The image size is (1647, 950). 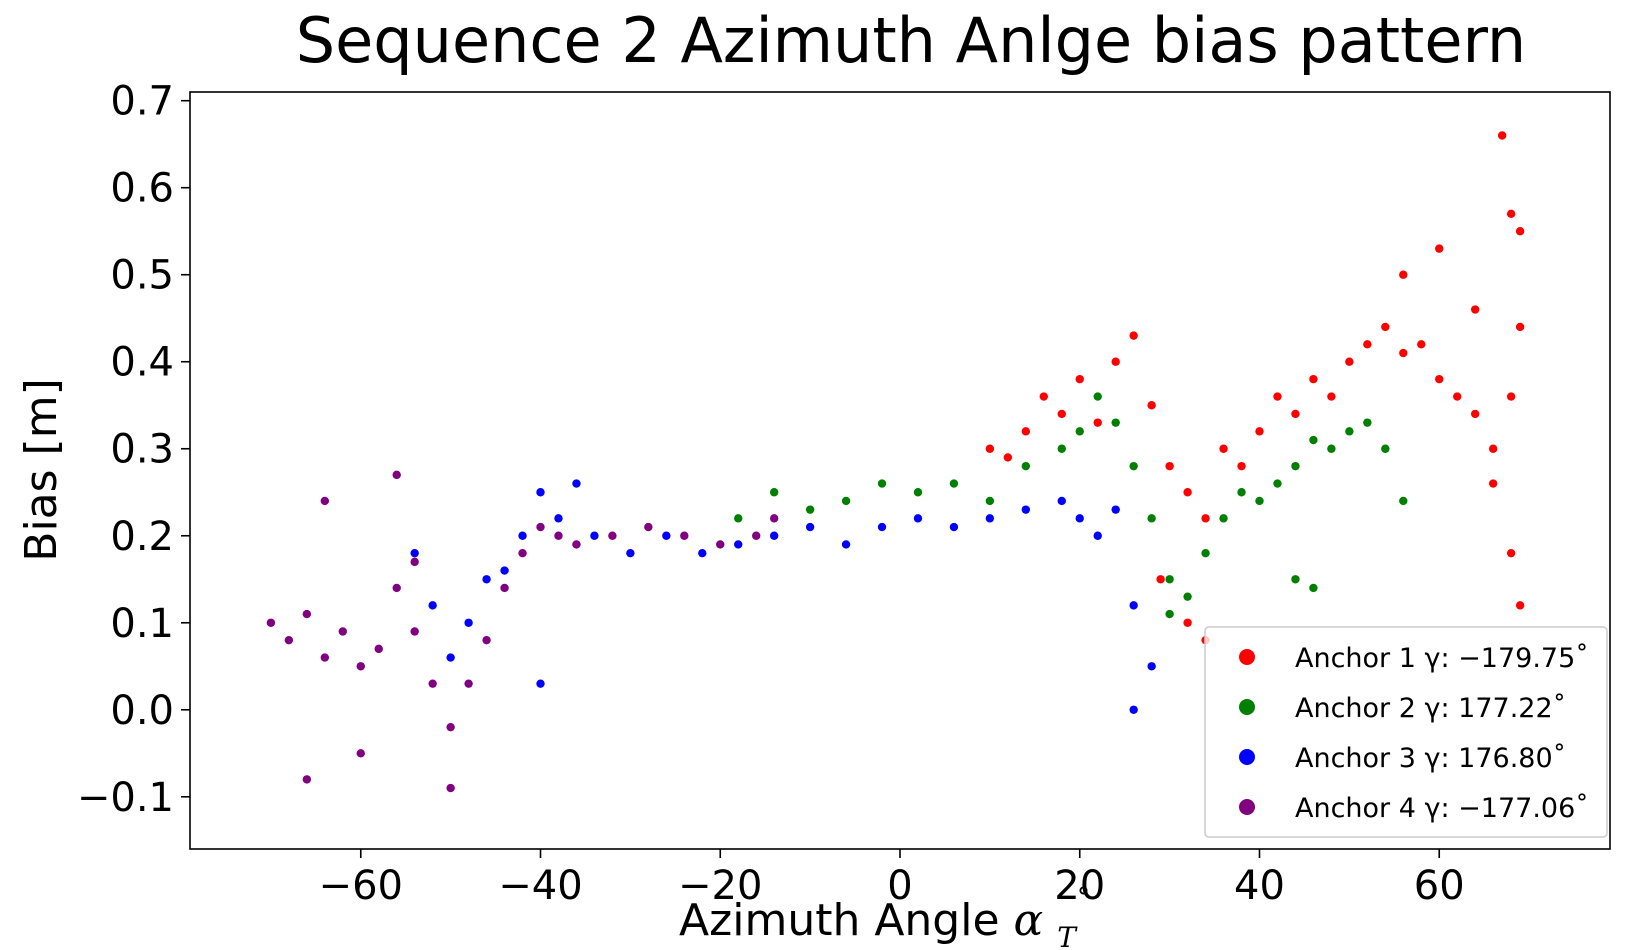 I want to click on y-tick-label: 0.0, so click(x=142, y=711).